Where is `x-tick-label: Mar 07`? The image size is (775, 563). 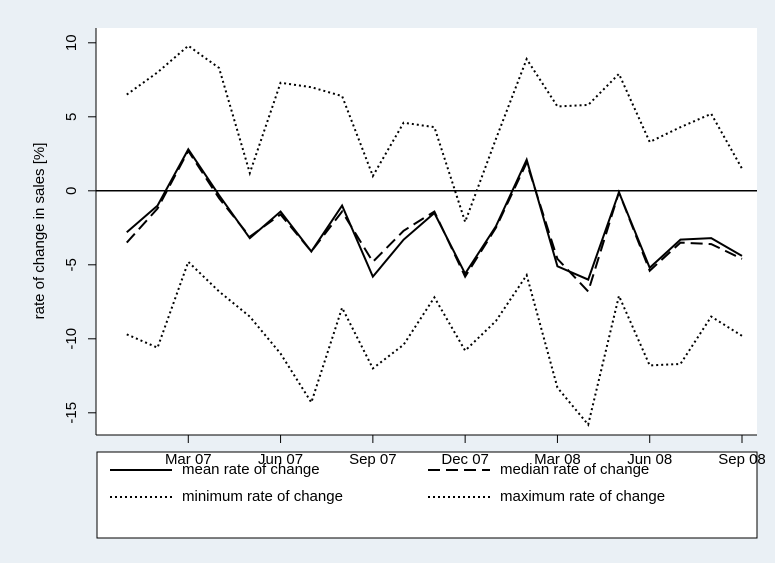 x-tick-label: Mar 07 is located at coordinates (188, 459).